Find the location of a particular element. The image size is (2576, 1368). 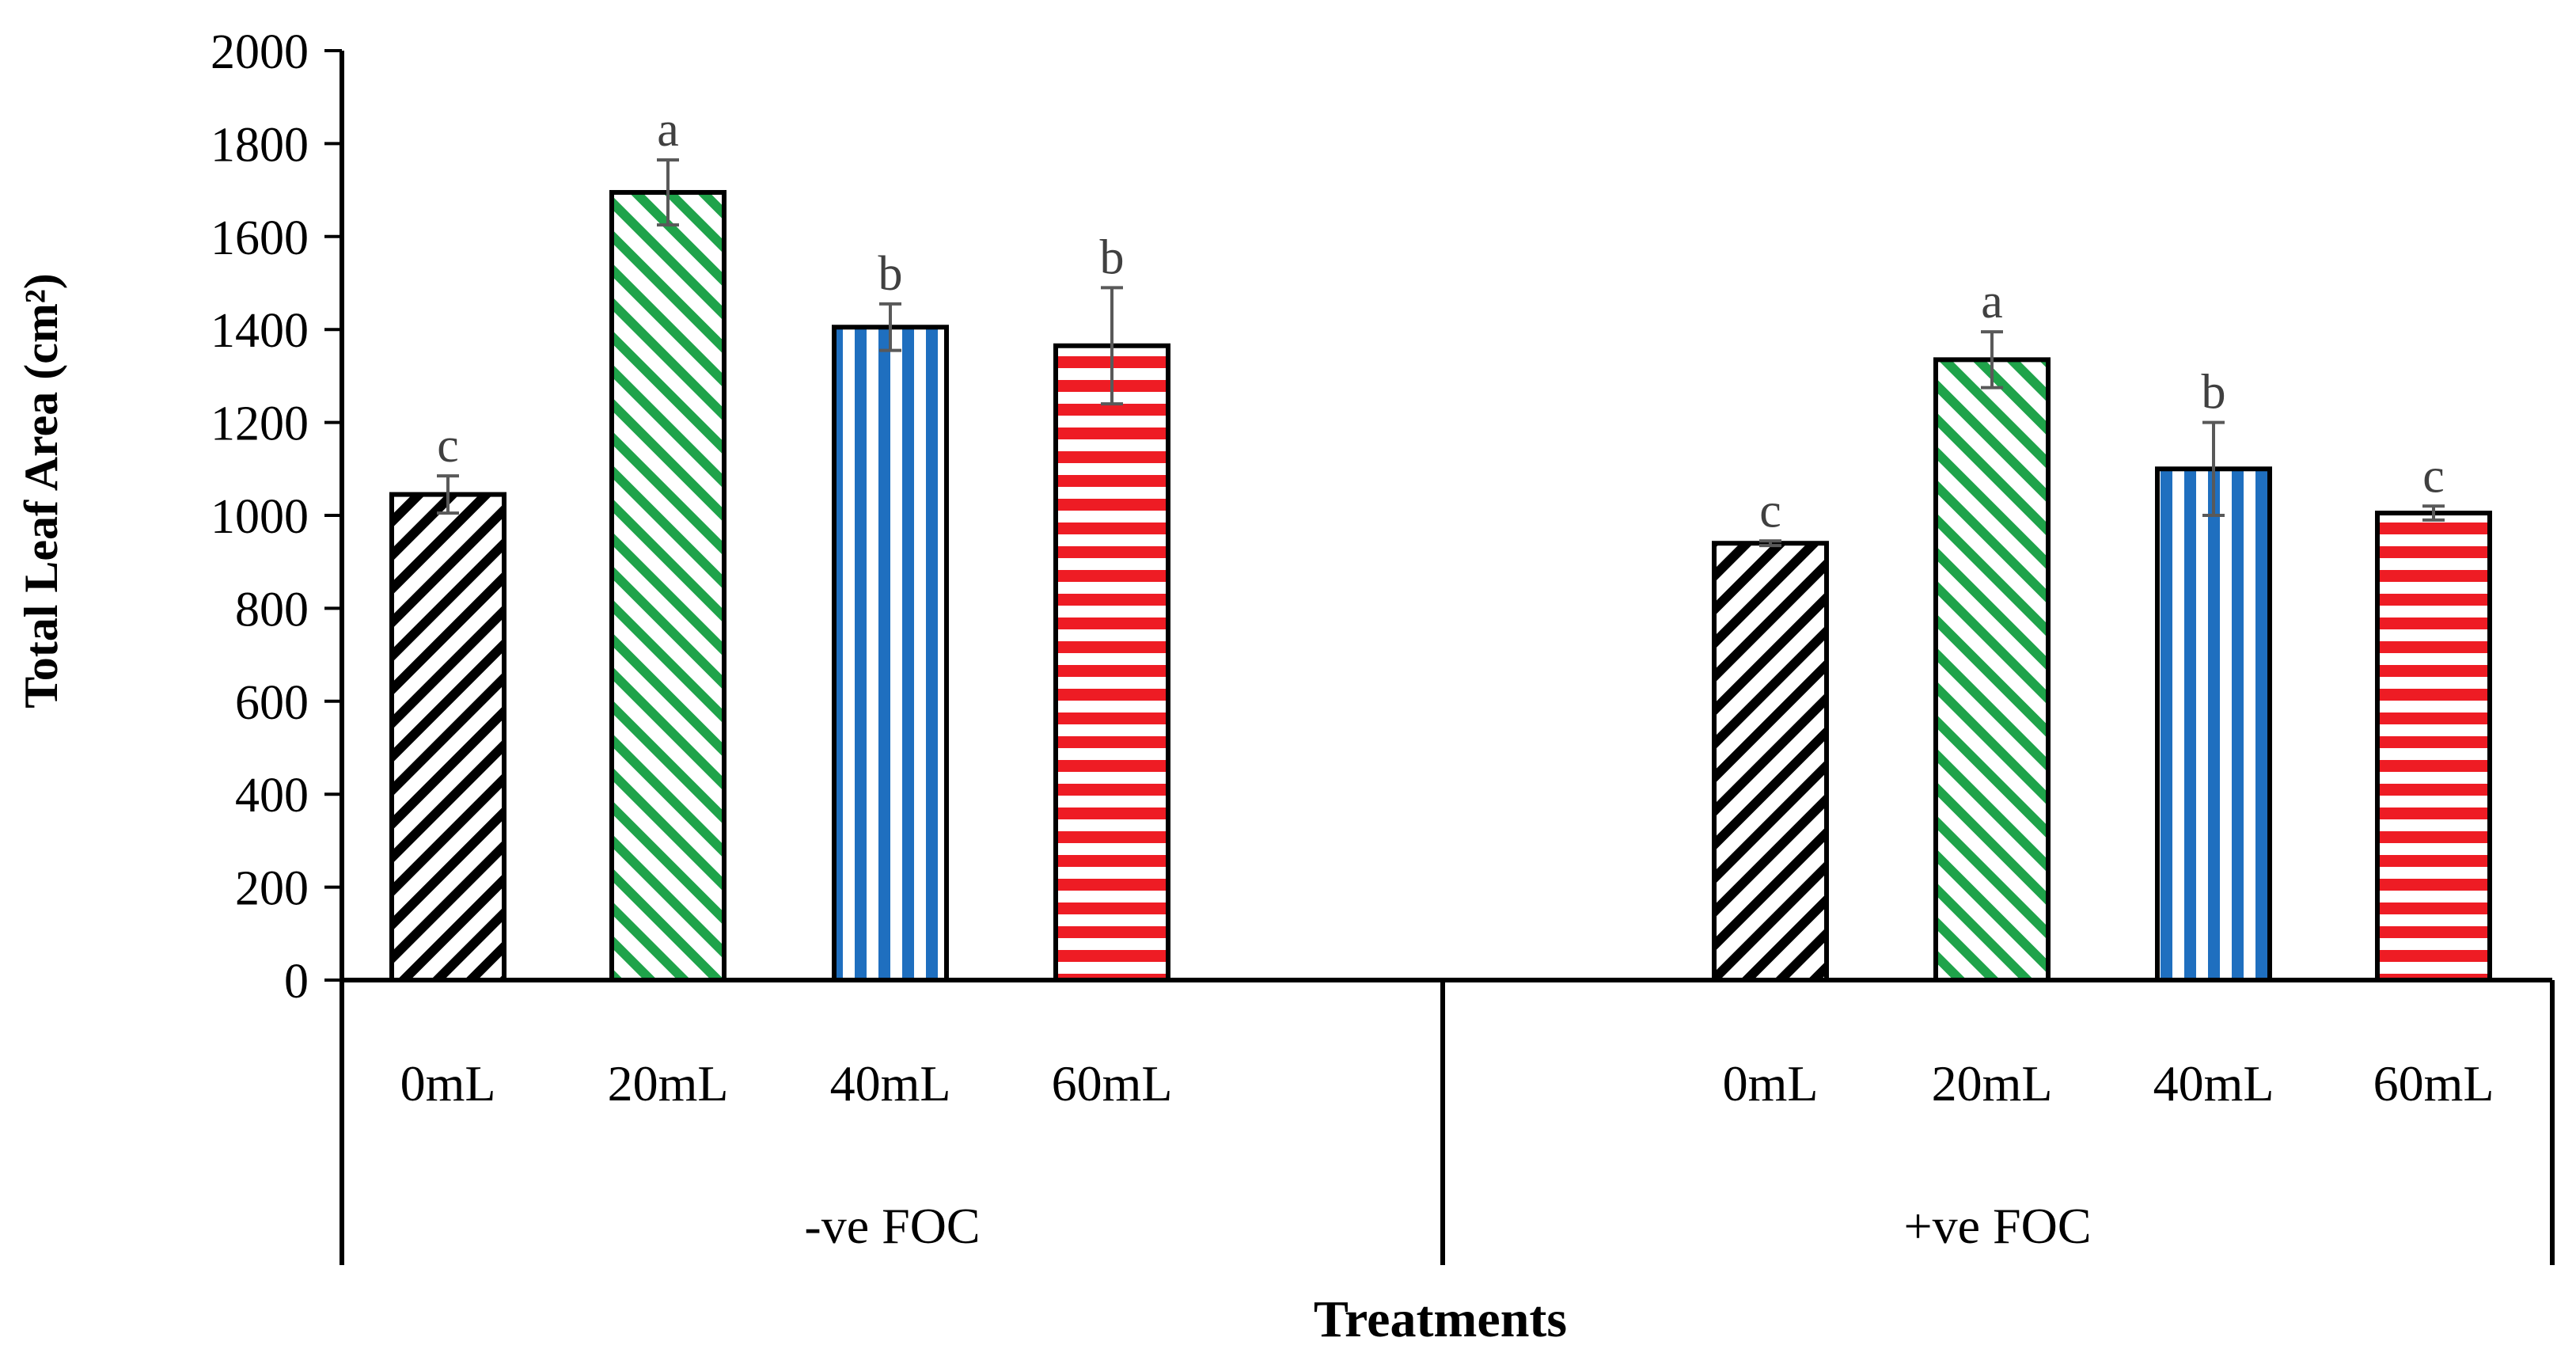

y-tick-label: 1400 is located at coordinates (260, 331).